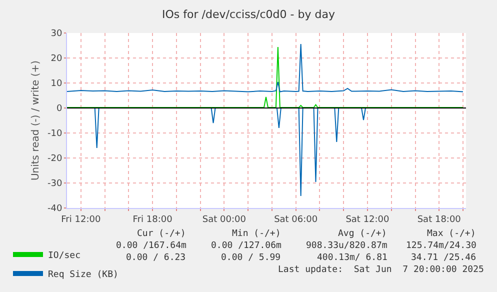  What do you see at coordinates (161, 234) in the screenshot?
I see `text: Cur (-/+)` at bounding box center [161, 234].